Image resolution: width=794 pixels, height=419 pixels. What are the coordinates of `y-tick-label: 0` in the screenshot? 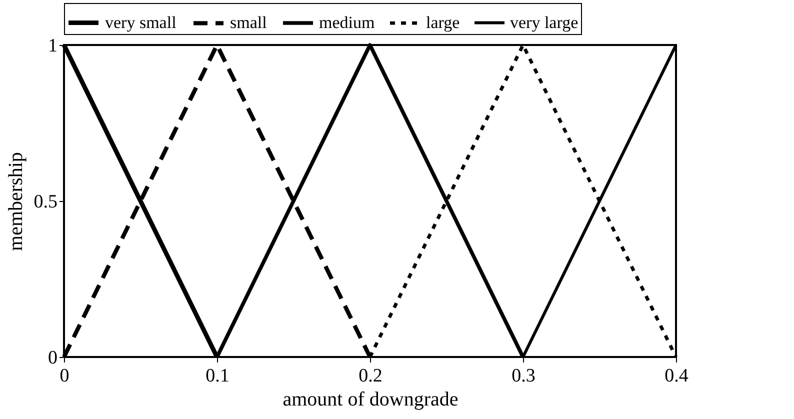 It's located at (53, 358).